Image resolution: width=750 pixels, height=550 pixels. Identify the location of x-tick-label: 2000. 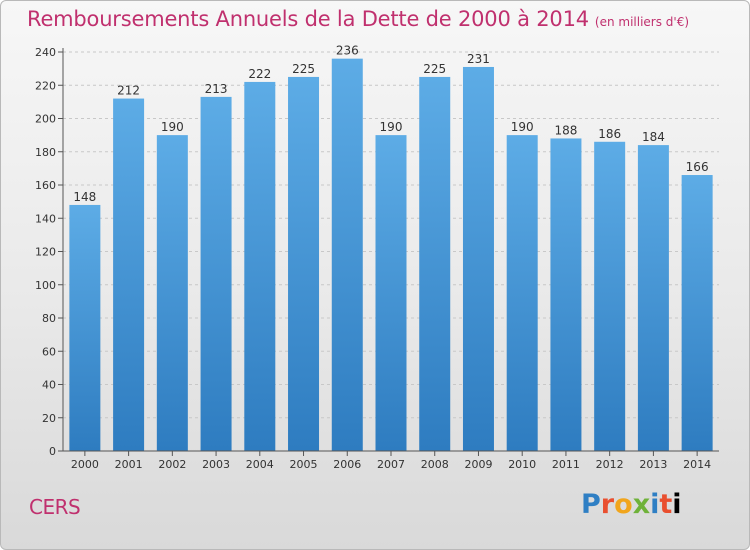
(85, 464).